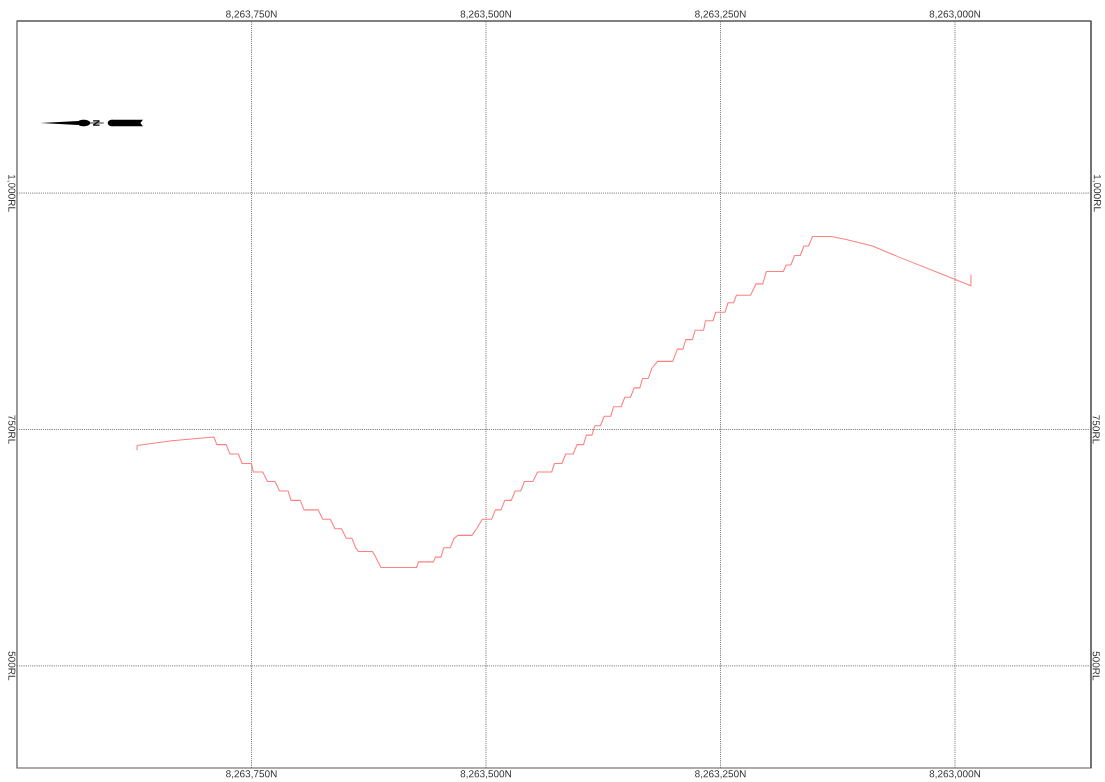  What do you see at coordinates (96, 123) in the screenshot?
I see `annotation: N` at bounding box center [96, 123].